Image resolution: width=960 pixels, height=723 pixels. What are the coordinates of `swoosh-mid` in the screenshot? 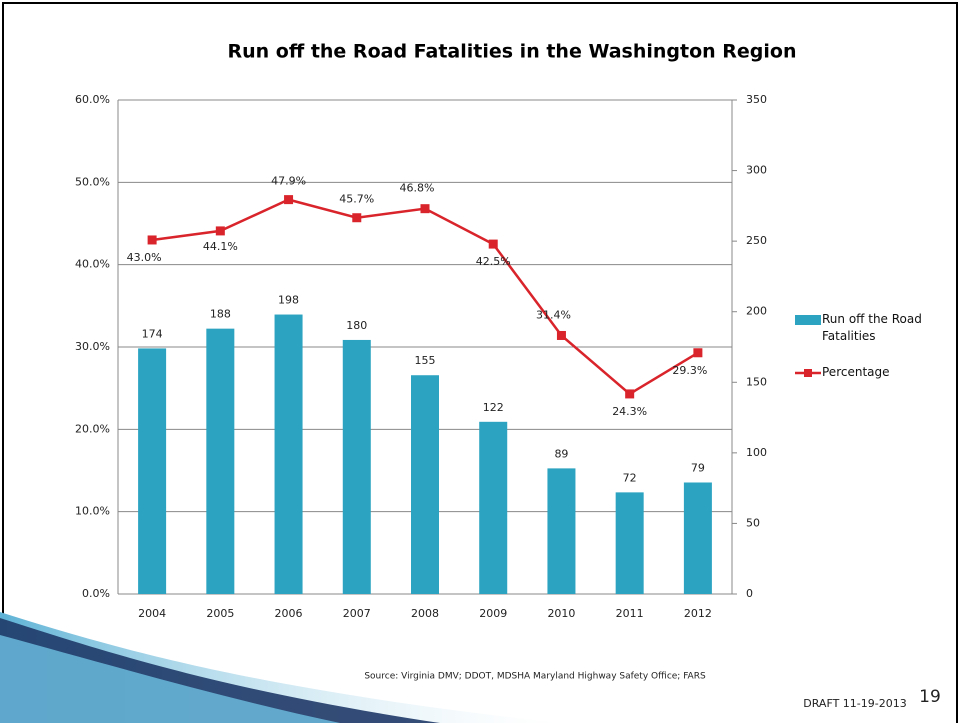 It's located at (170, 679).